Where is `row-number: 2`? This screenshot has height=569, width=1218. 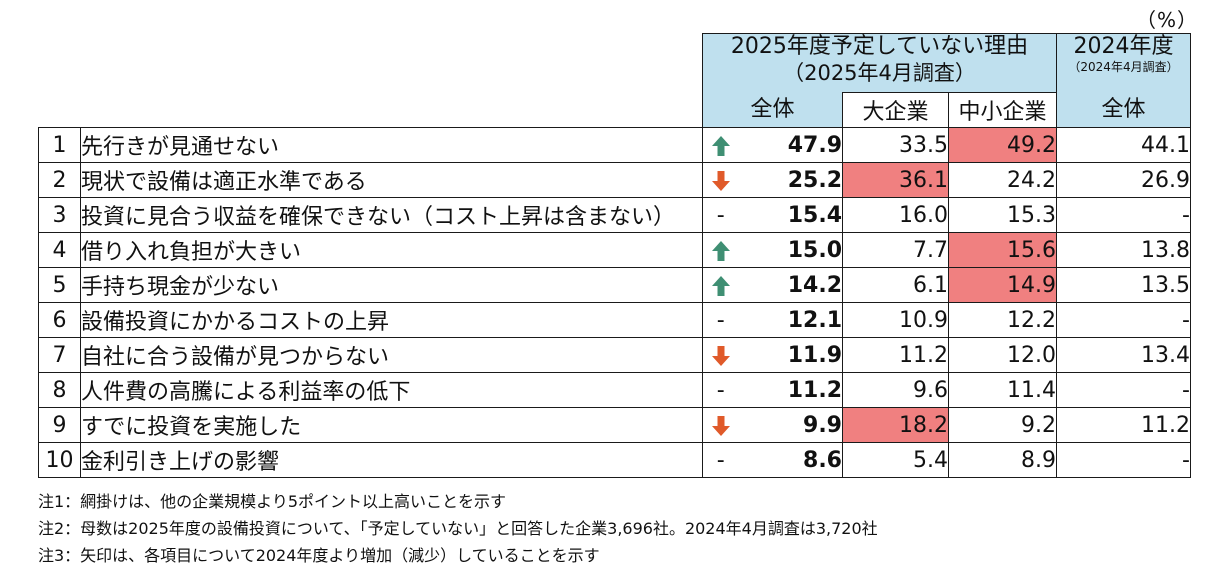 row-number: 2 is located at coordinates (59, 180).